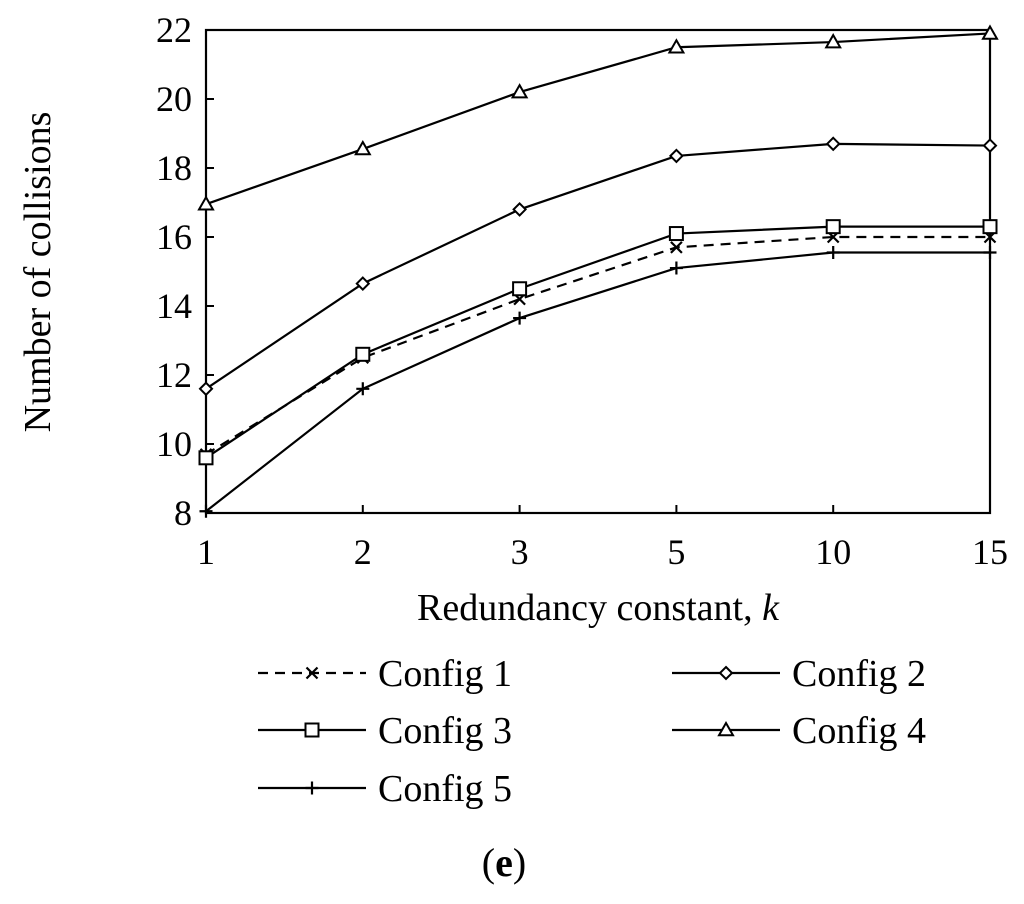 The image size is (1024, 904). What do you see at coordinates (990, 552) in the screenshot?
I see `x-tick-label: 15` at bounding box center [990, 552].